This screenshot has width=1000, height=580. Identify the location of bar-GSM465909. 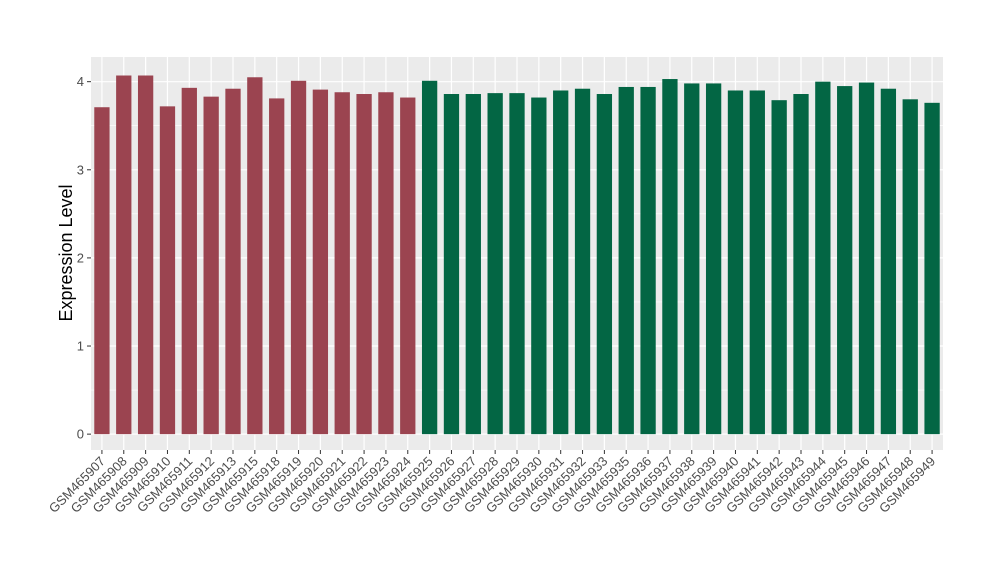
(145, 255).